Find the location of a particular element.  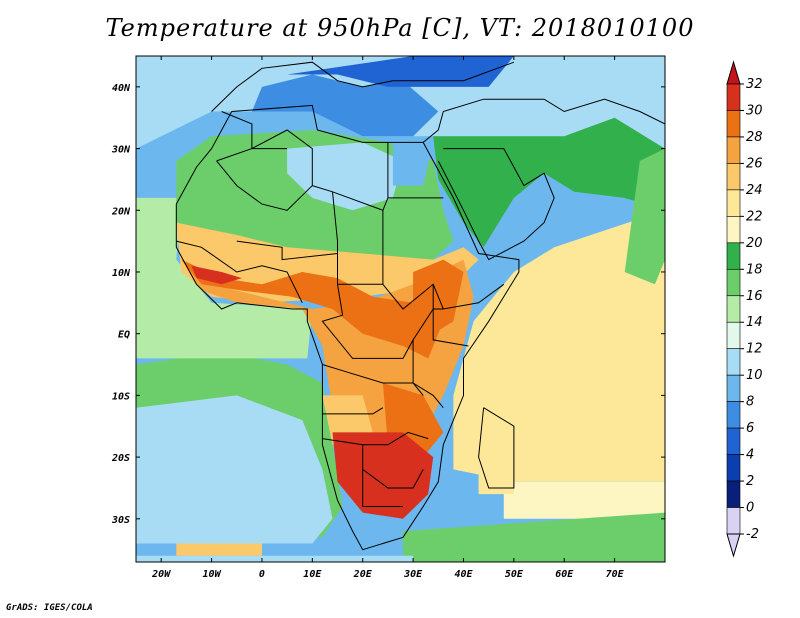

field-region-arabia is located at coordinates (549, 182).